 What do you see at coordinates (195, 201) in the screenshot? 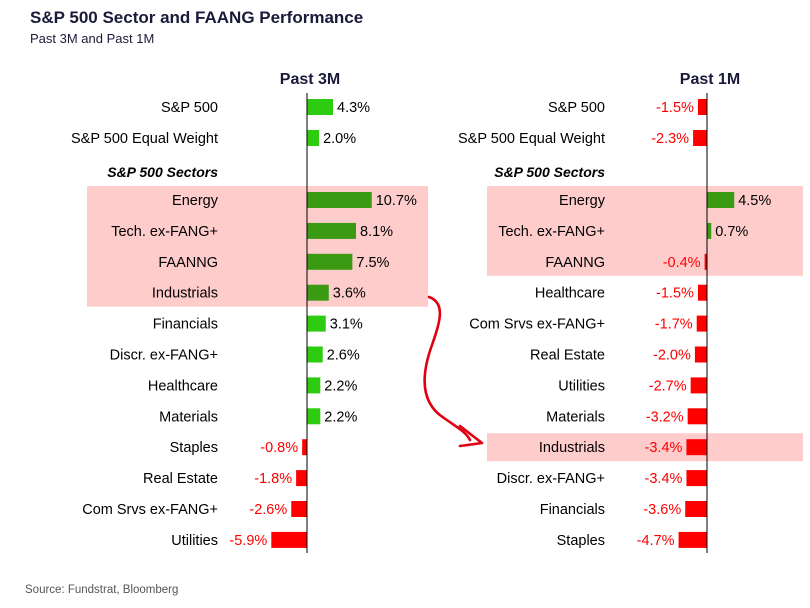
I see `p3m-category-label-energy: Energy` at bounding box center [195, 201].